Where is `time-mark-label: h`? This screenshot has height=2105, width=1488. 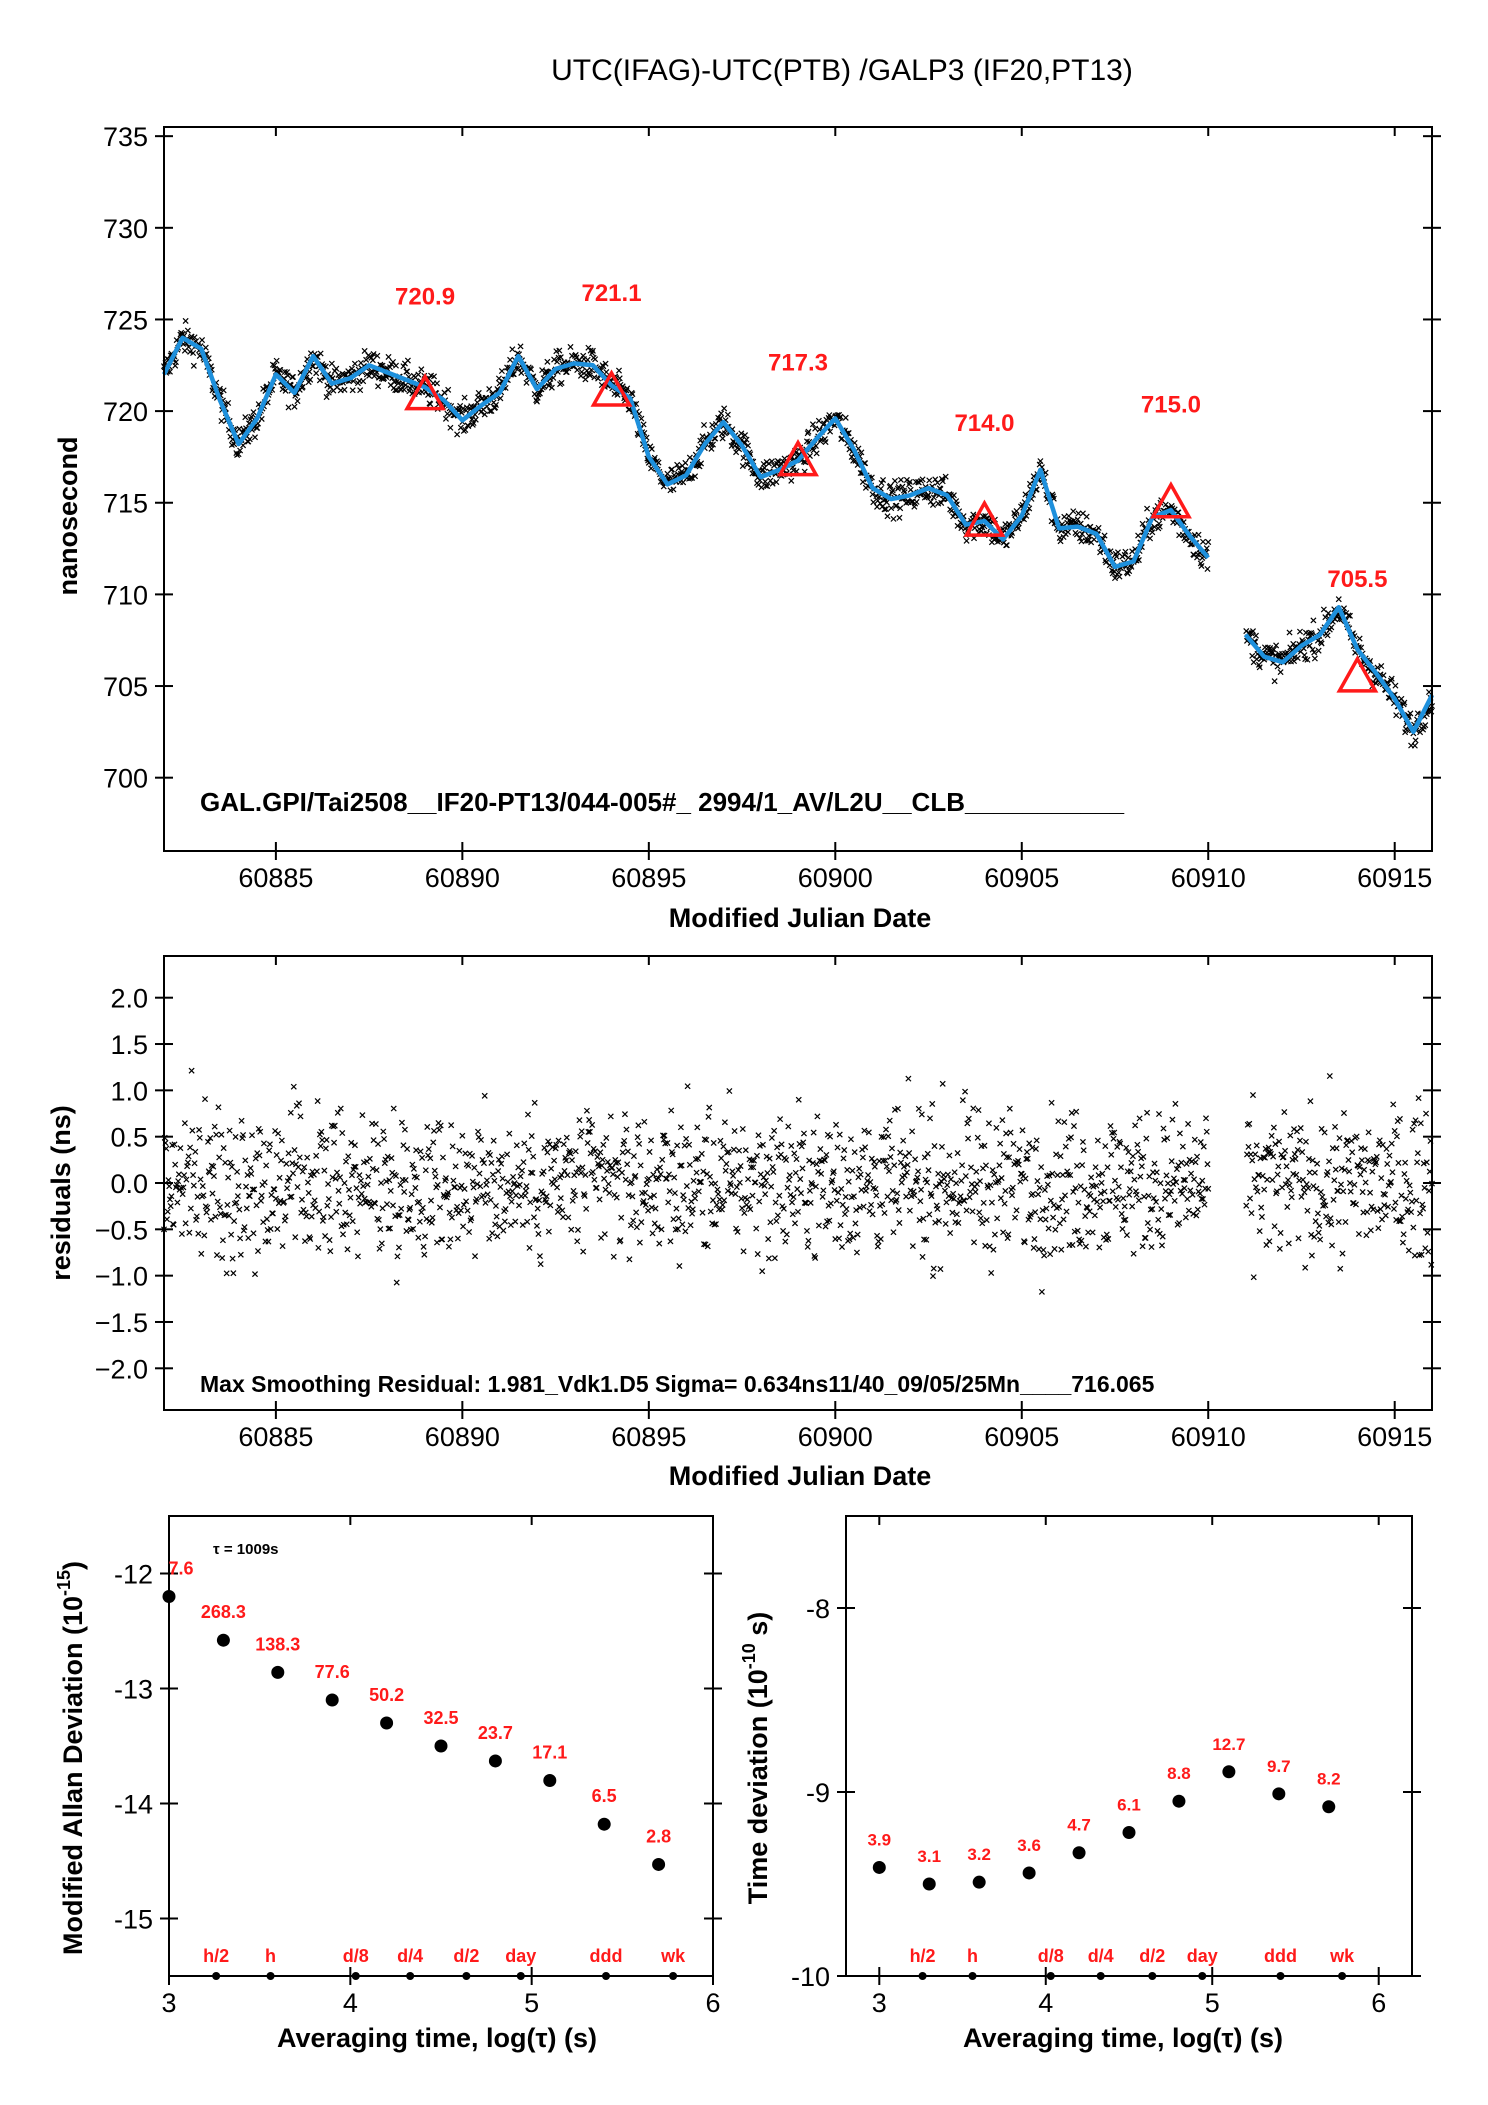
time-mark-label: h is located at coordinates (270, 1956).